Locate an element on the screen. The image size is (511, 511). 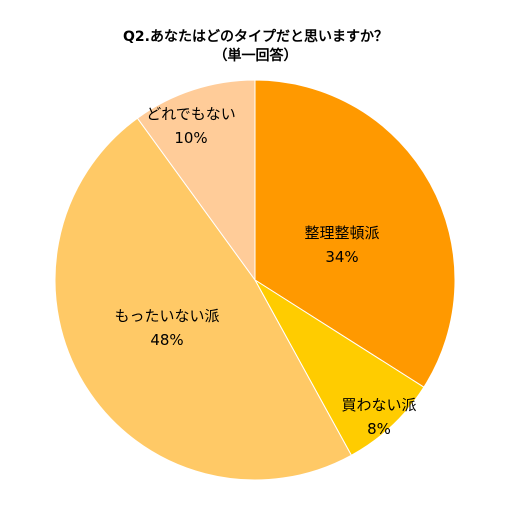
slice-value-label: 34% is located at coordinates (341, 257).